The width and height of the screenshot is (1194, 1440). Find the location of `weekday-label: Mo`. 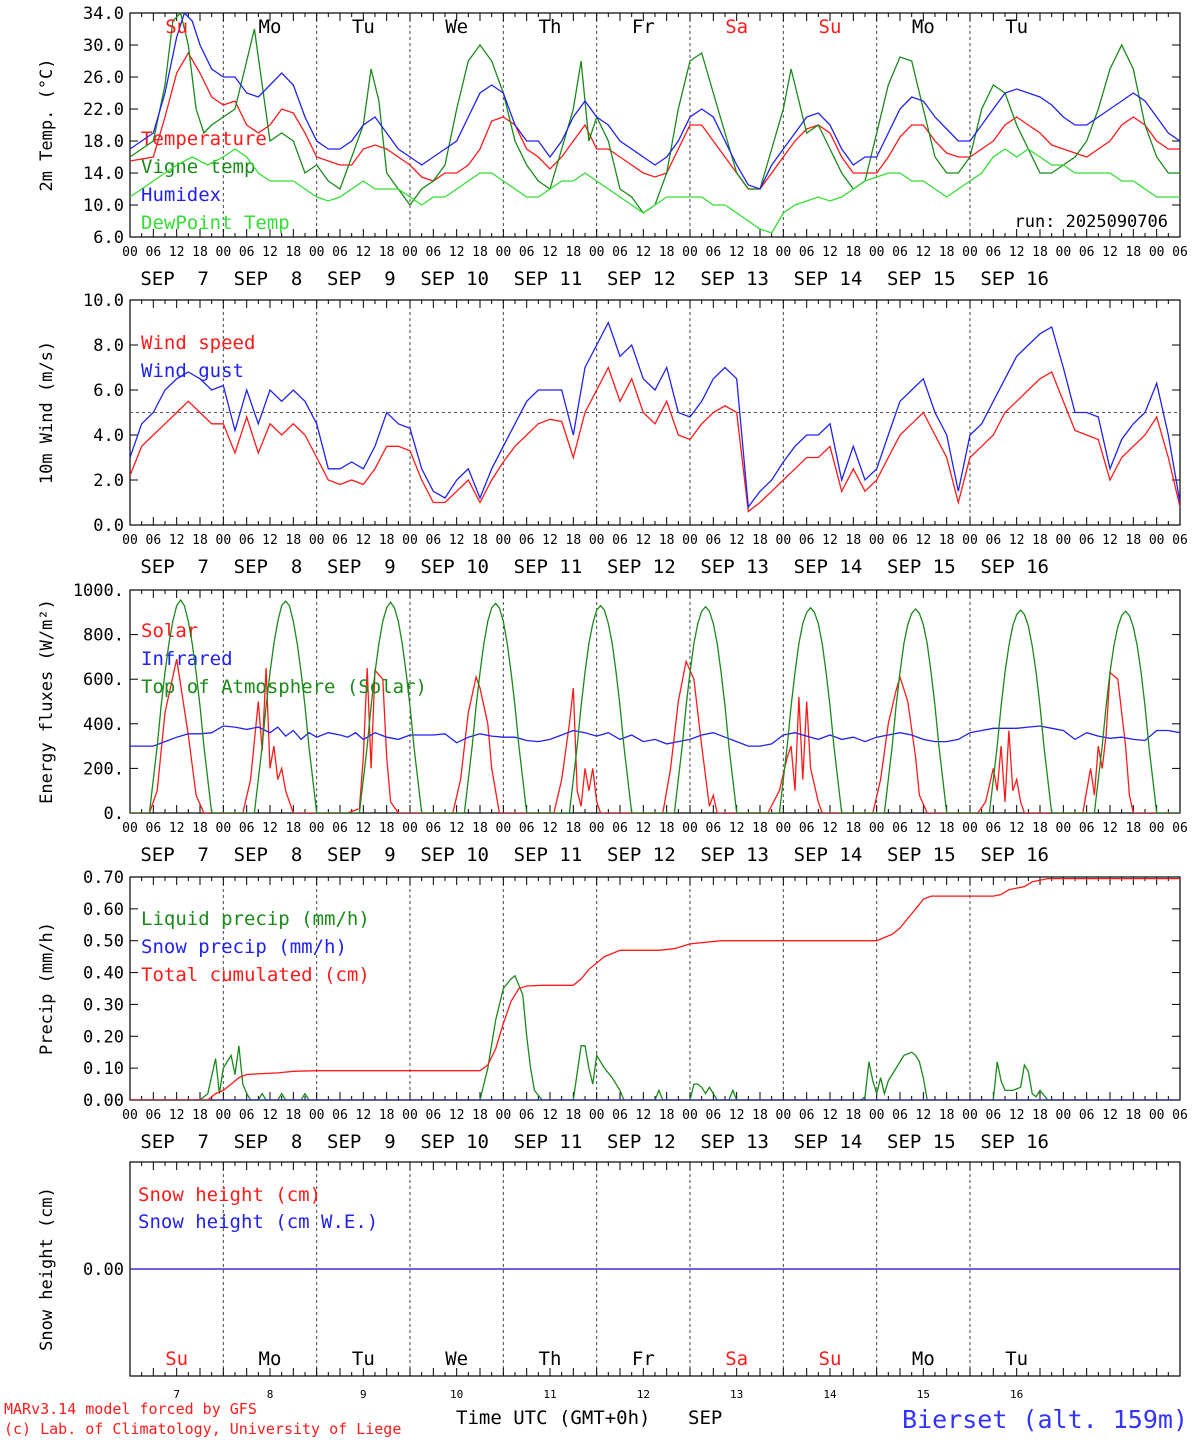

weekday-label: Mo is located at coordinates (270, 27).